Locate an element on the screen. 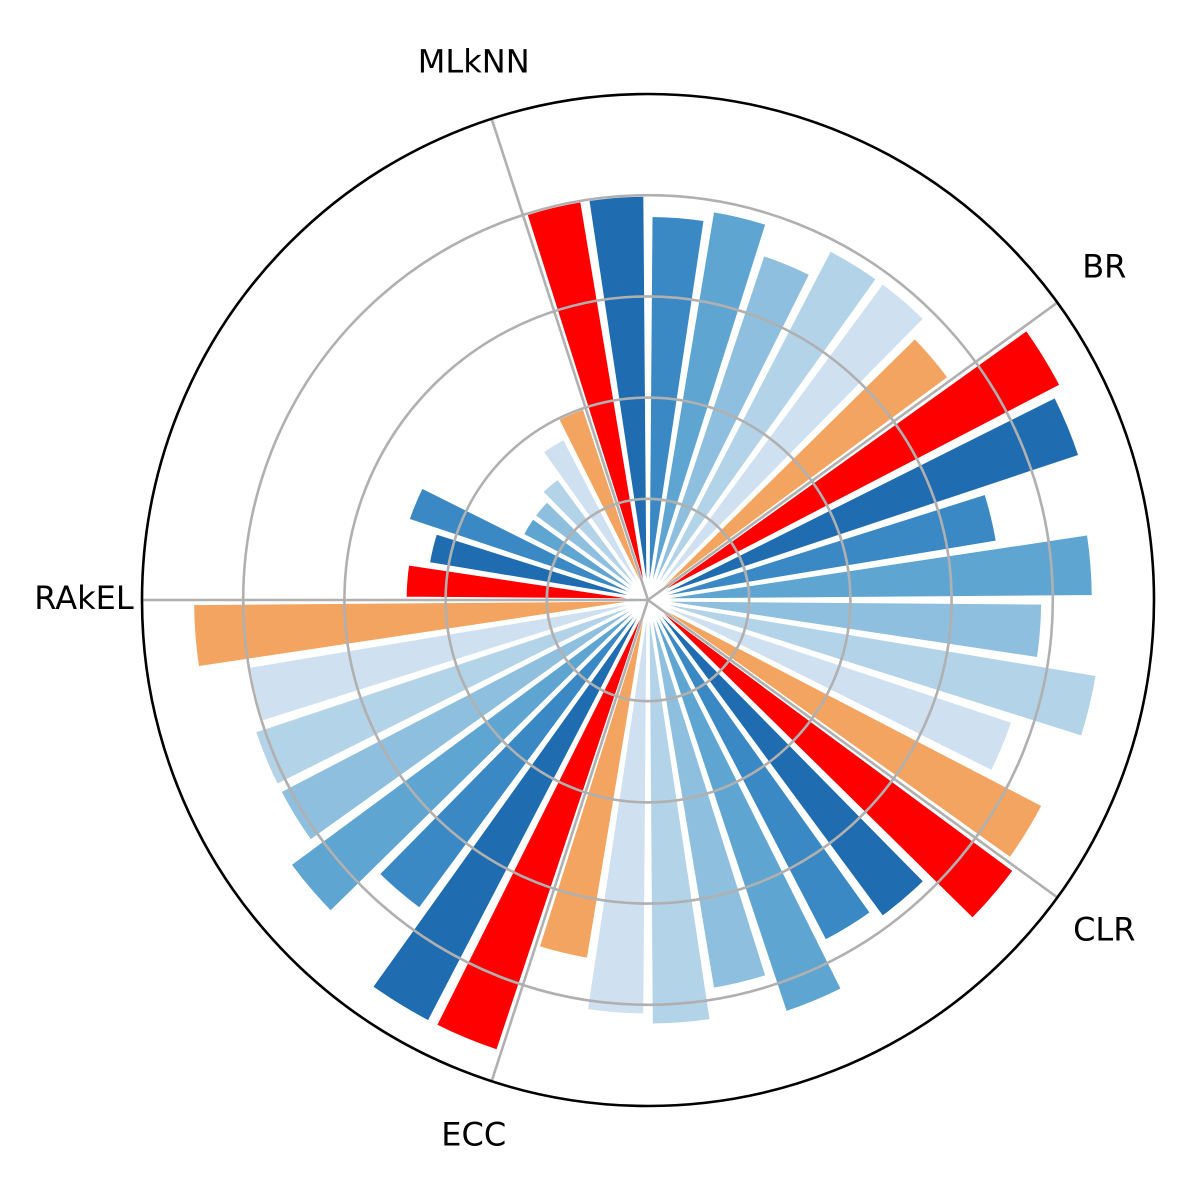 This screenshot has height=1200, width=1200. spoke-br is located at coordinates (853, 451).